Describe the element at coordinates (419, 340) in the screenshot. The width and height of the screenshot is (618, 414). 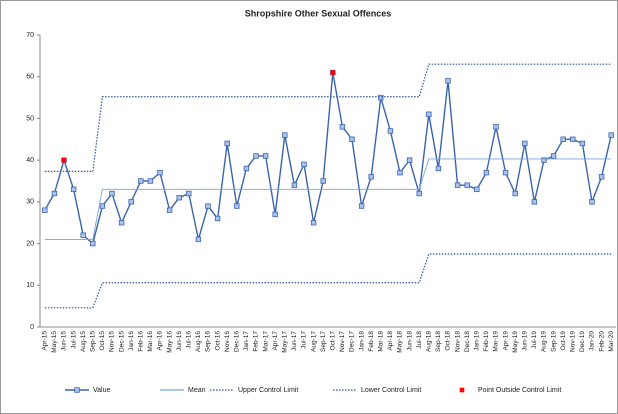
I see `x-tick-label: Jul-18` at that location.